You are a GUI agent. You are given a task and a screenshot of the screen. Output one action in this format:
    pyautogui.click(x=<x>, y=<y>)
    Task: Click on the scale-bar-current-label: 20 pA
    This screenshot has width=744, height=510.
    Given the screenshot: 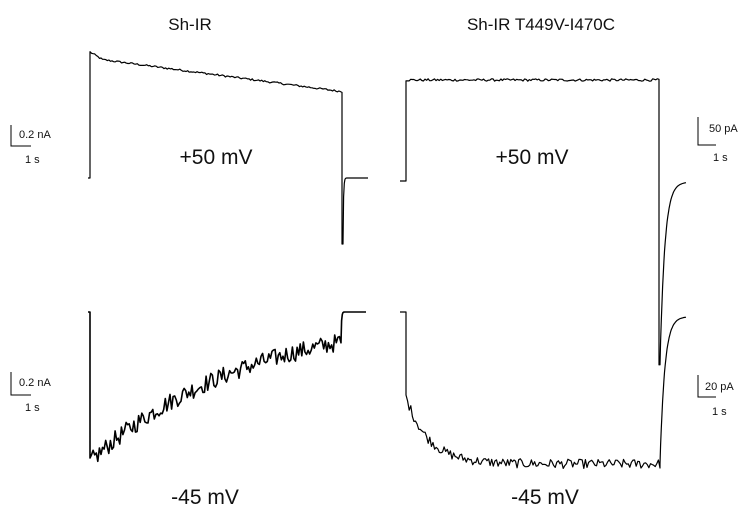 What is the action you would take?
    pyautogui.click(x=719, y=387)
    